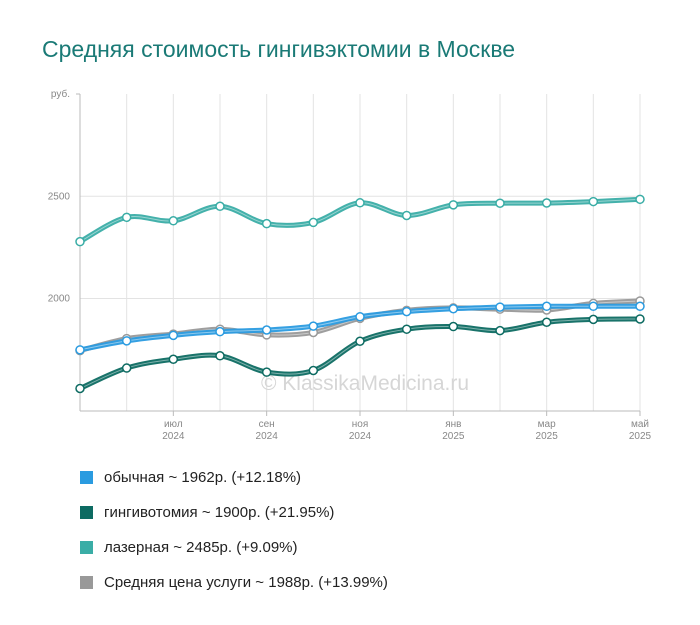  What do you see at coordinates (59, 196) in the screenshot?
I see `y-tick-label: 2500` at bounding box center [59, 196].